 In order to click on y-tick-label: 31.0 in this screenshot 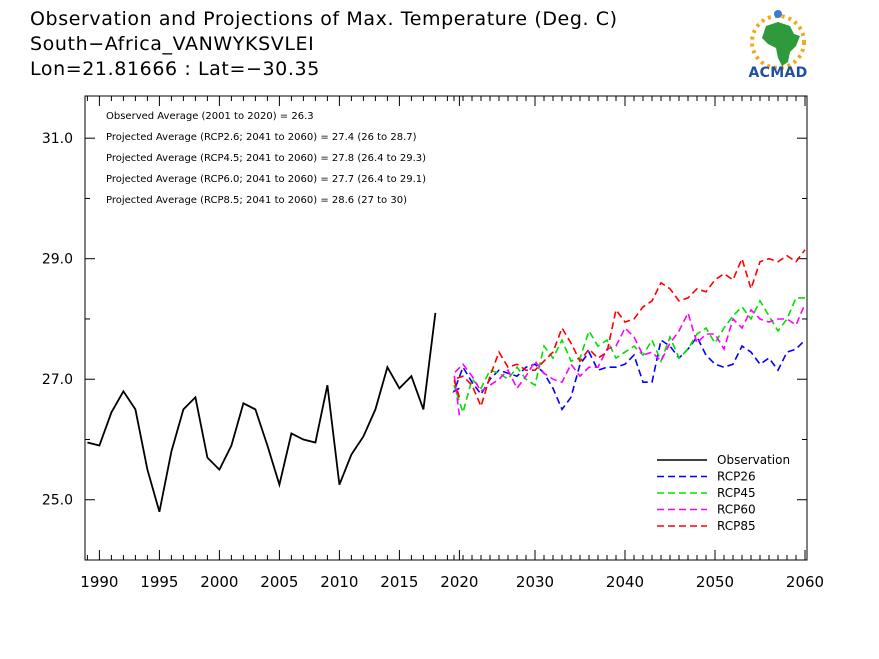, I will do `click(57, 139)`.